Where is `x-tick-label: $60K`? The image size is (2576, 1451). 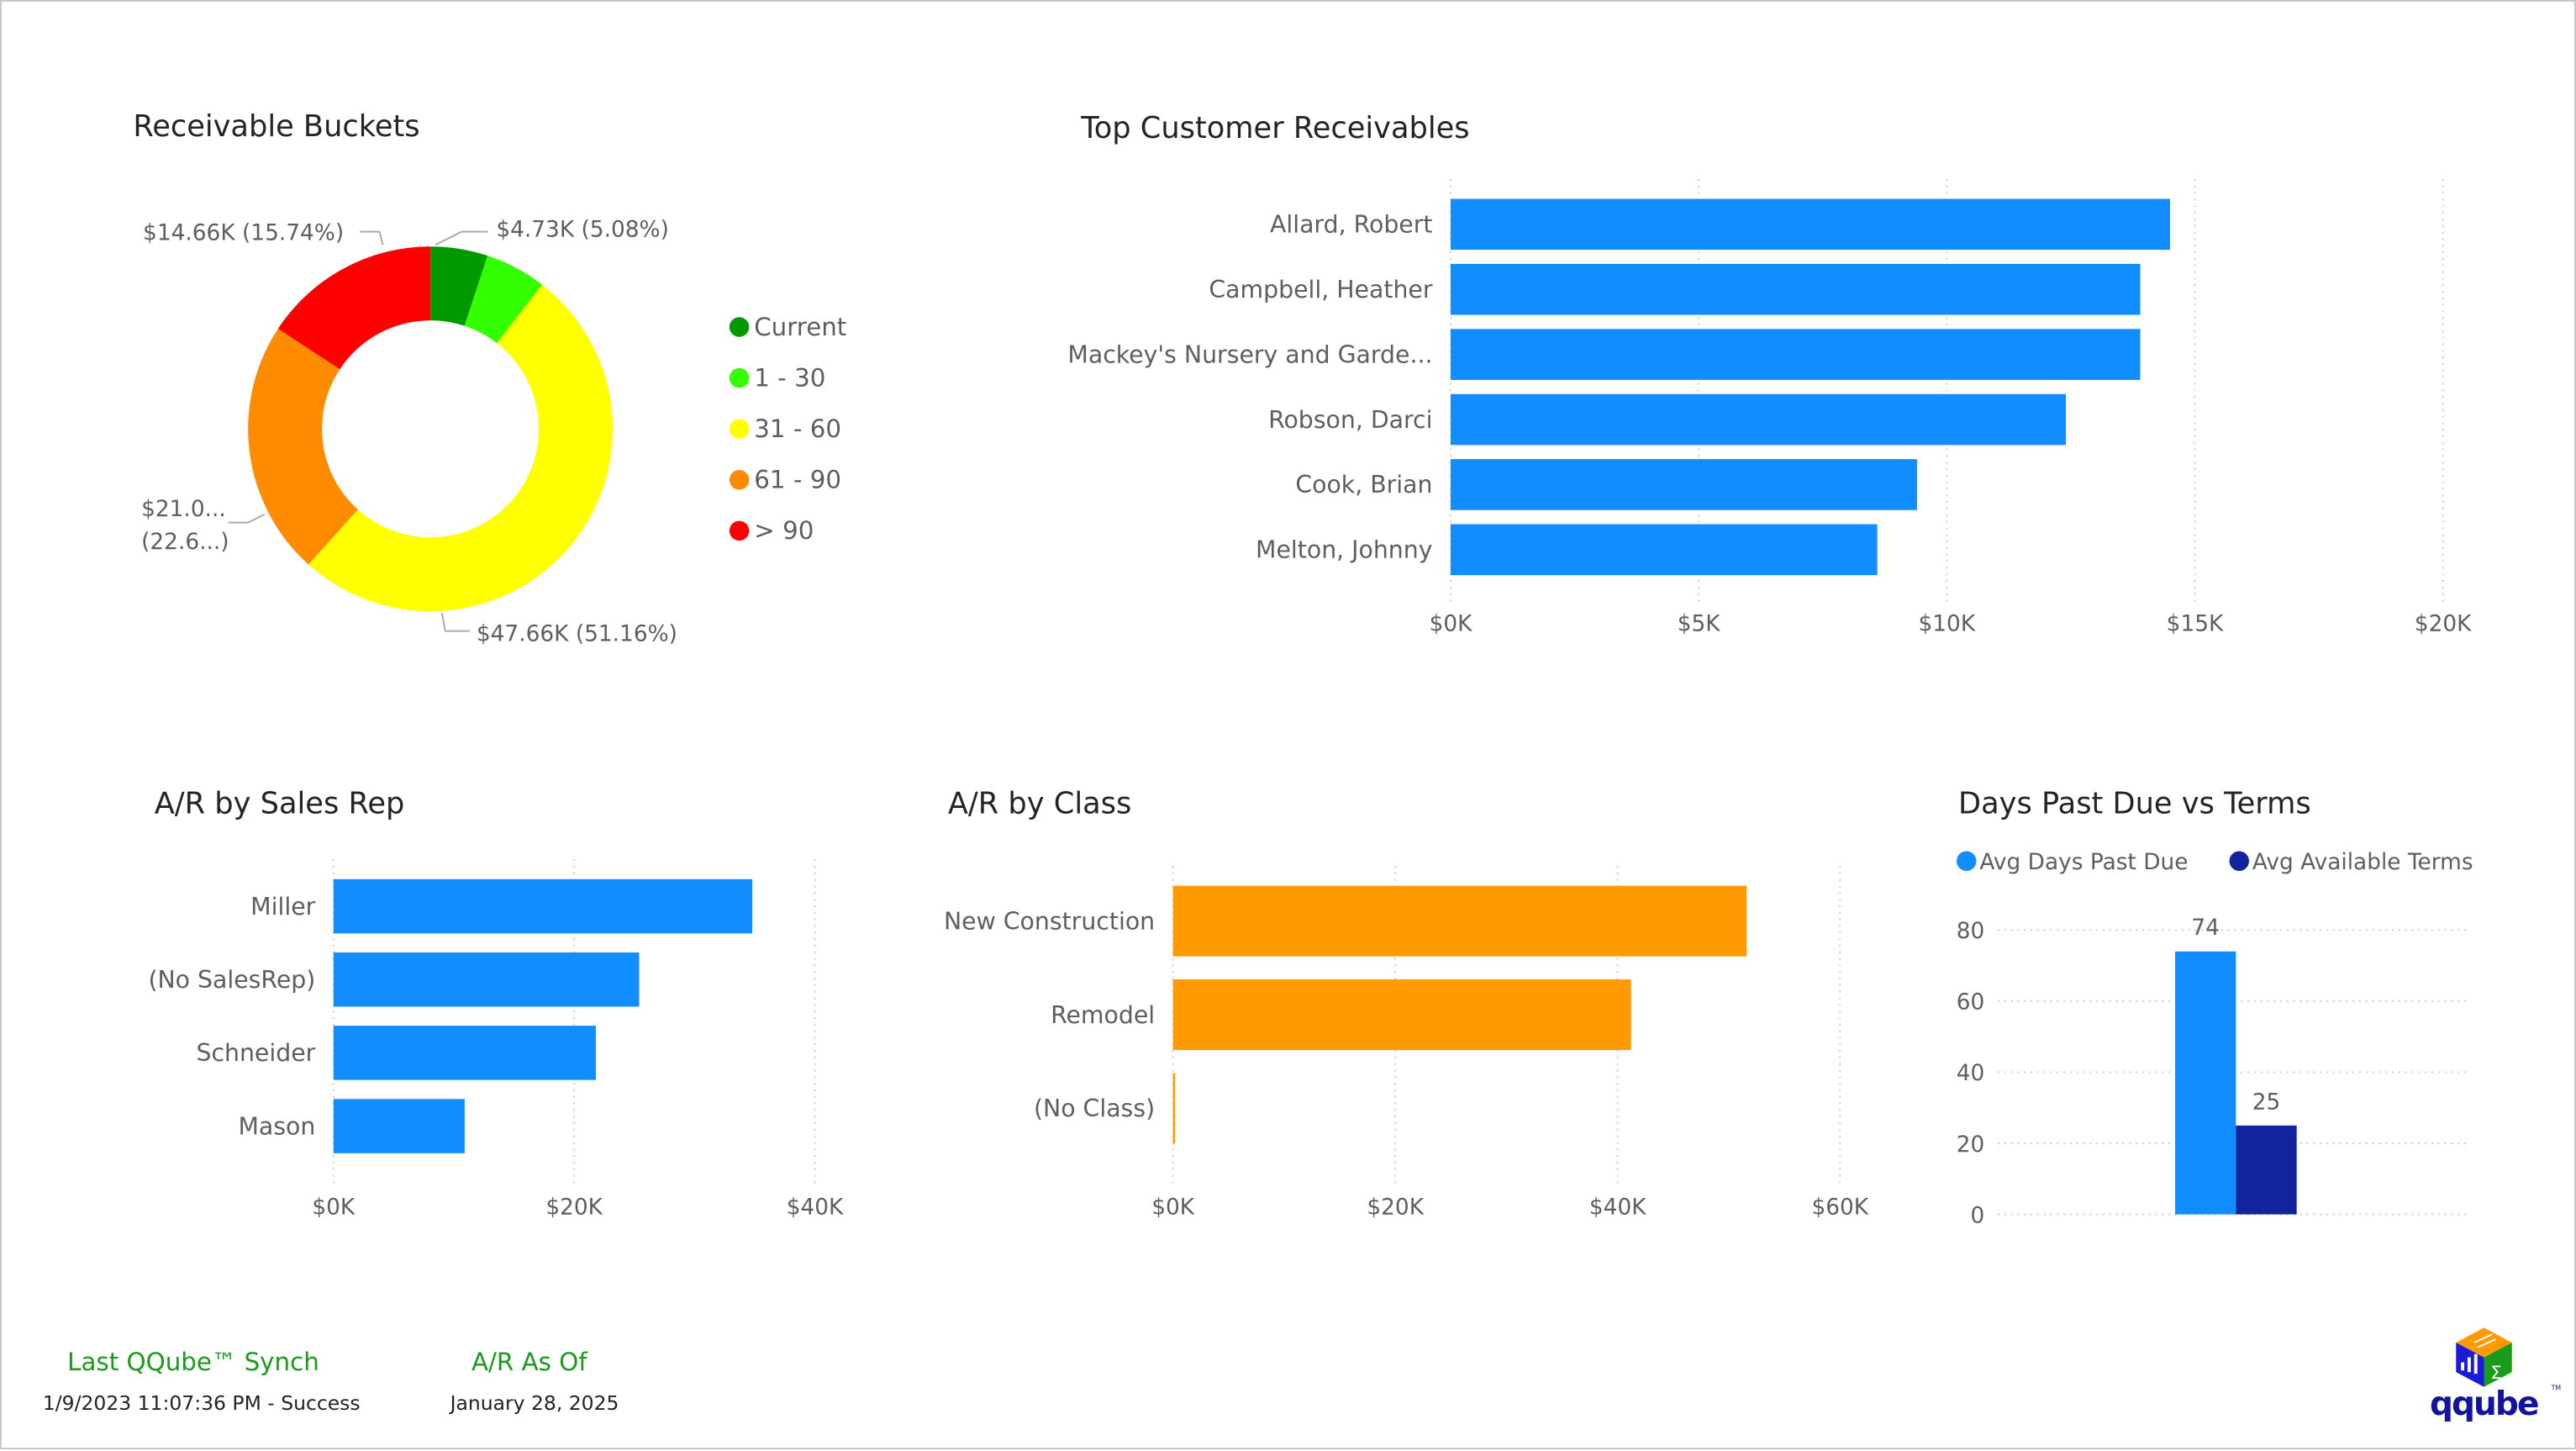
x-tick-label: $60K is located at coordinates (1839, 1208).